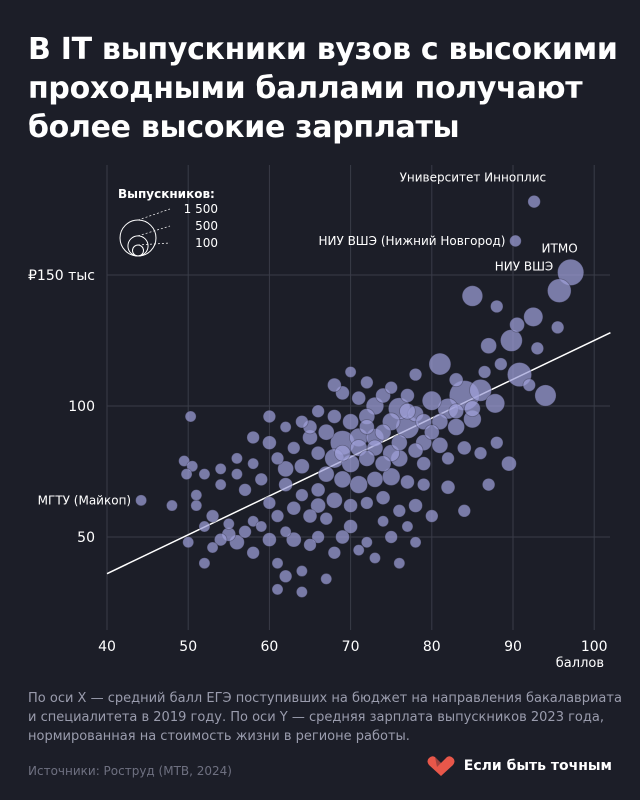 This screenshot has width=640, height=800. What do you see at coordinates (188, 647) in the screenshot?
I see `x-tick-label: 50` at bounding box center [188, 647].